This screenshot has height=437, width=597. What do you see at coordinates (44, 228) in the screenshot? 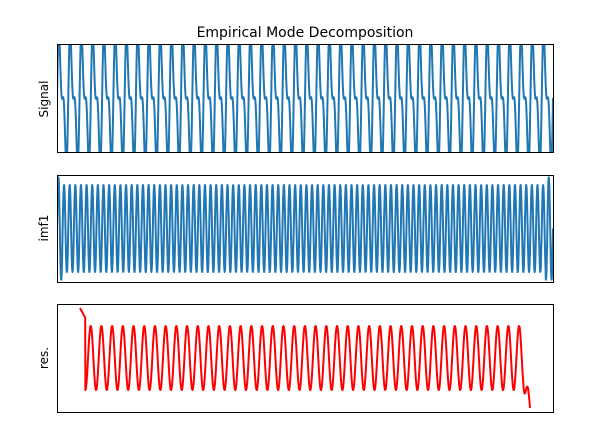
I see `ylabel-imf1: imf1` at bounding box center [44, 228].